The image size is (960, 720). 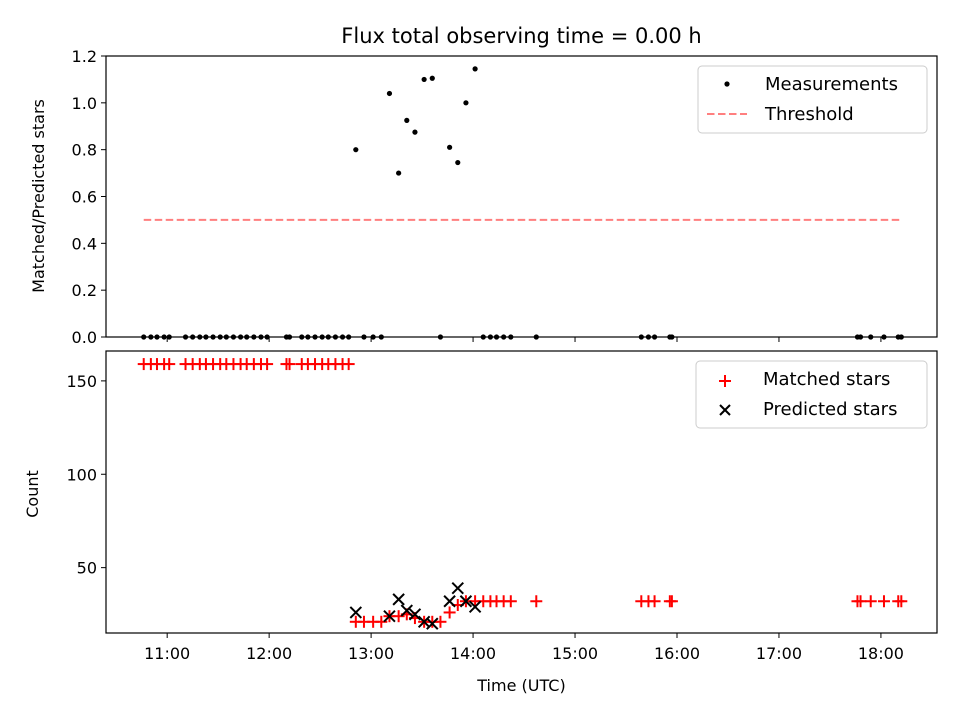 What do you see at coordinates (87, 568) in the screenshot?
I see `bottom-y-tick-label: 50` at bounding box center [87, 568].